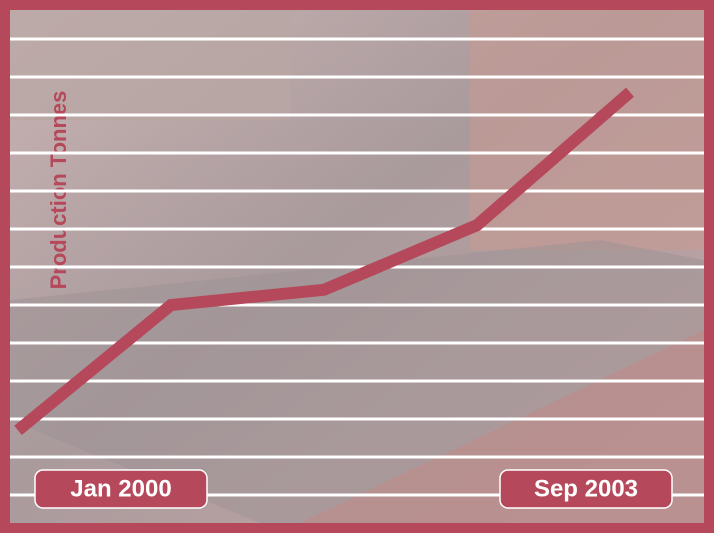 The height and width of the screenshot is (533, 714). I want to click on x-tick-label: Jan 2000, so click(120, 488).